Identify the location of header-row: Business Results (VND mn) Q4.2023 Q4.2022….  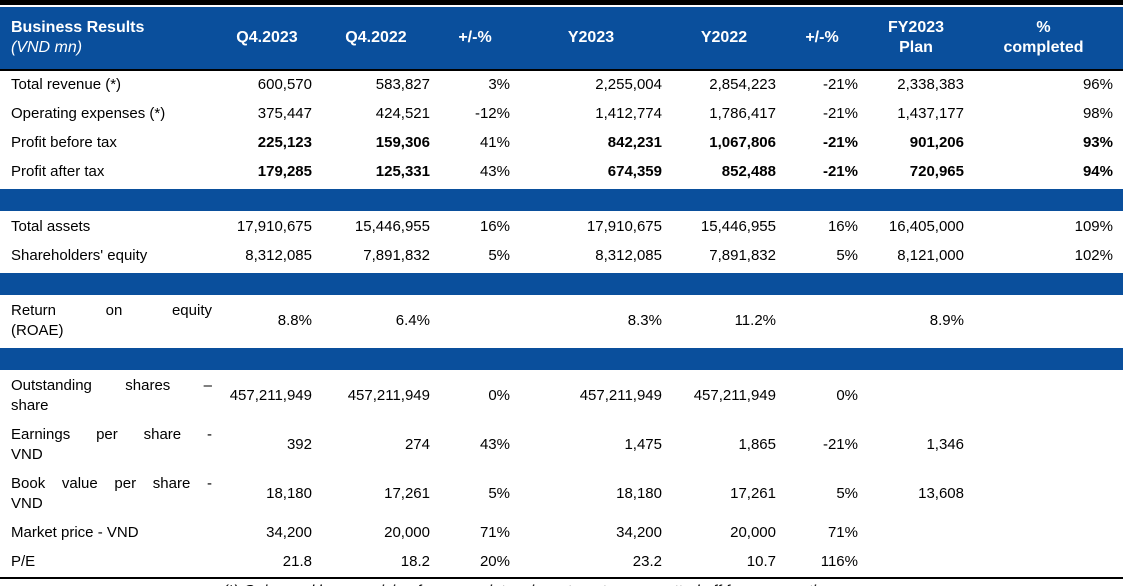
(561, 39).